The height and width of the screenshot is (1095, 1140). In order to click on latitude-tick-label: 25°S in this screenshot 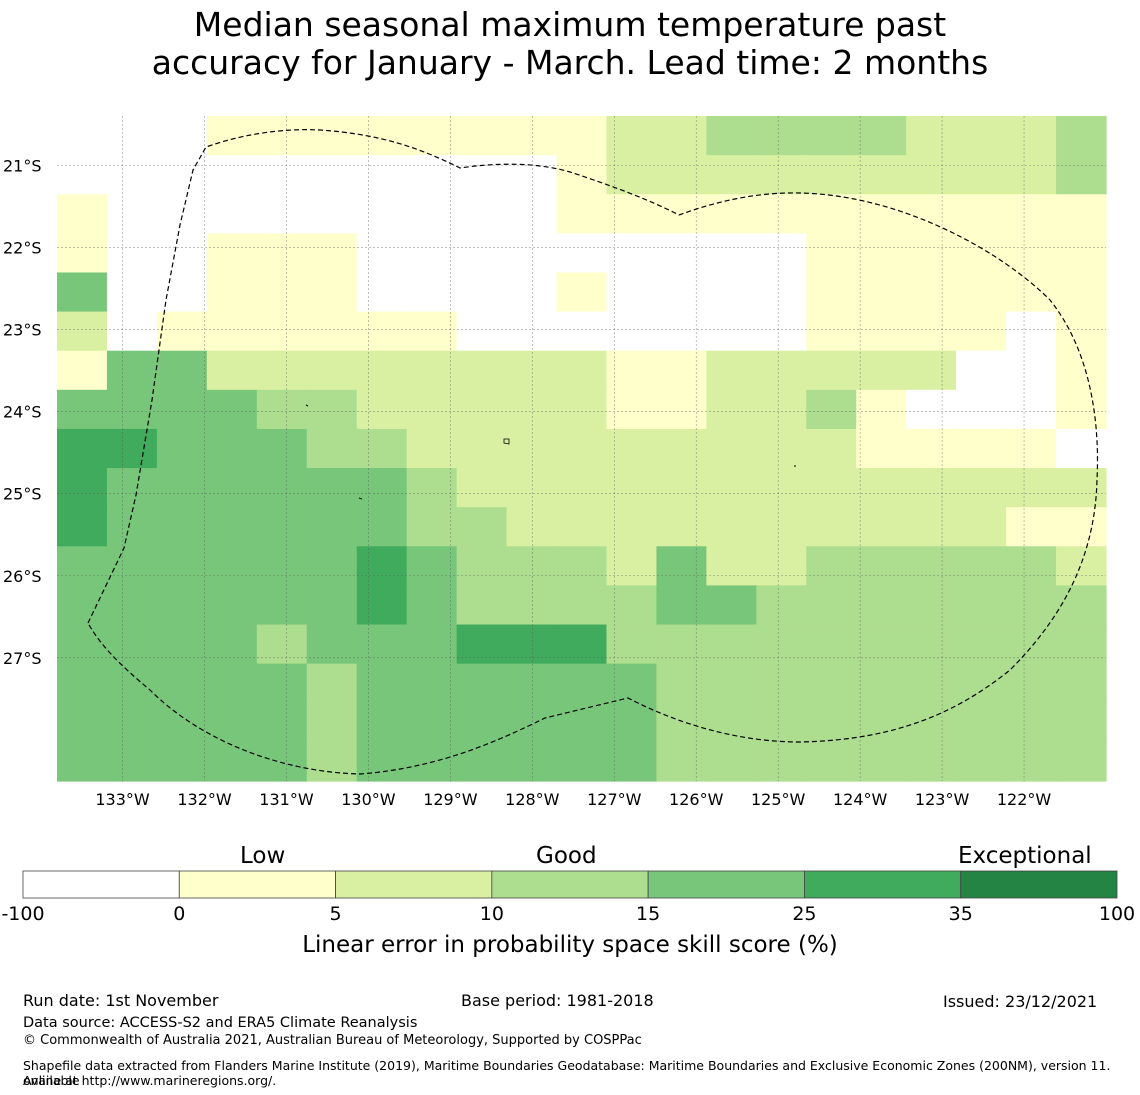, I will do `click(22, 494)`.